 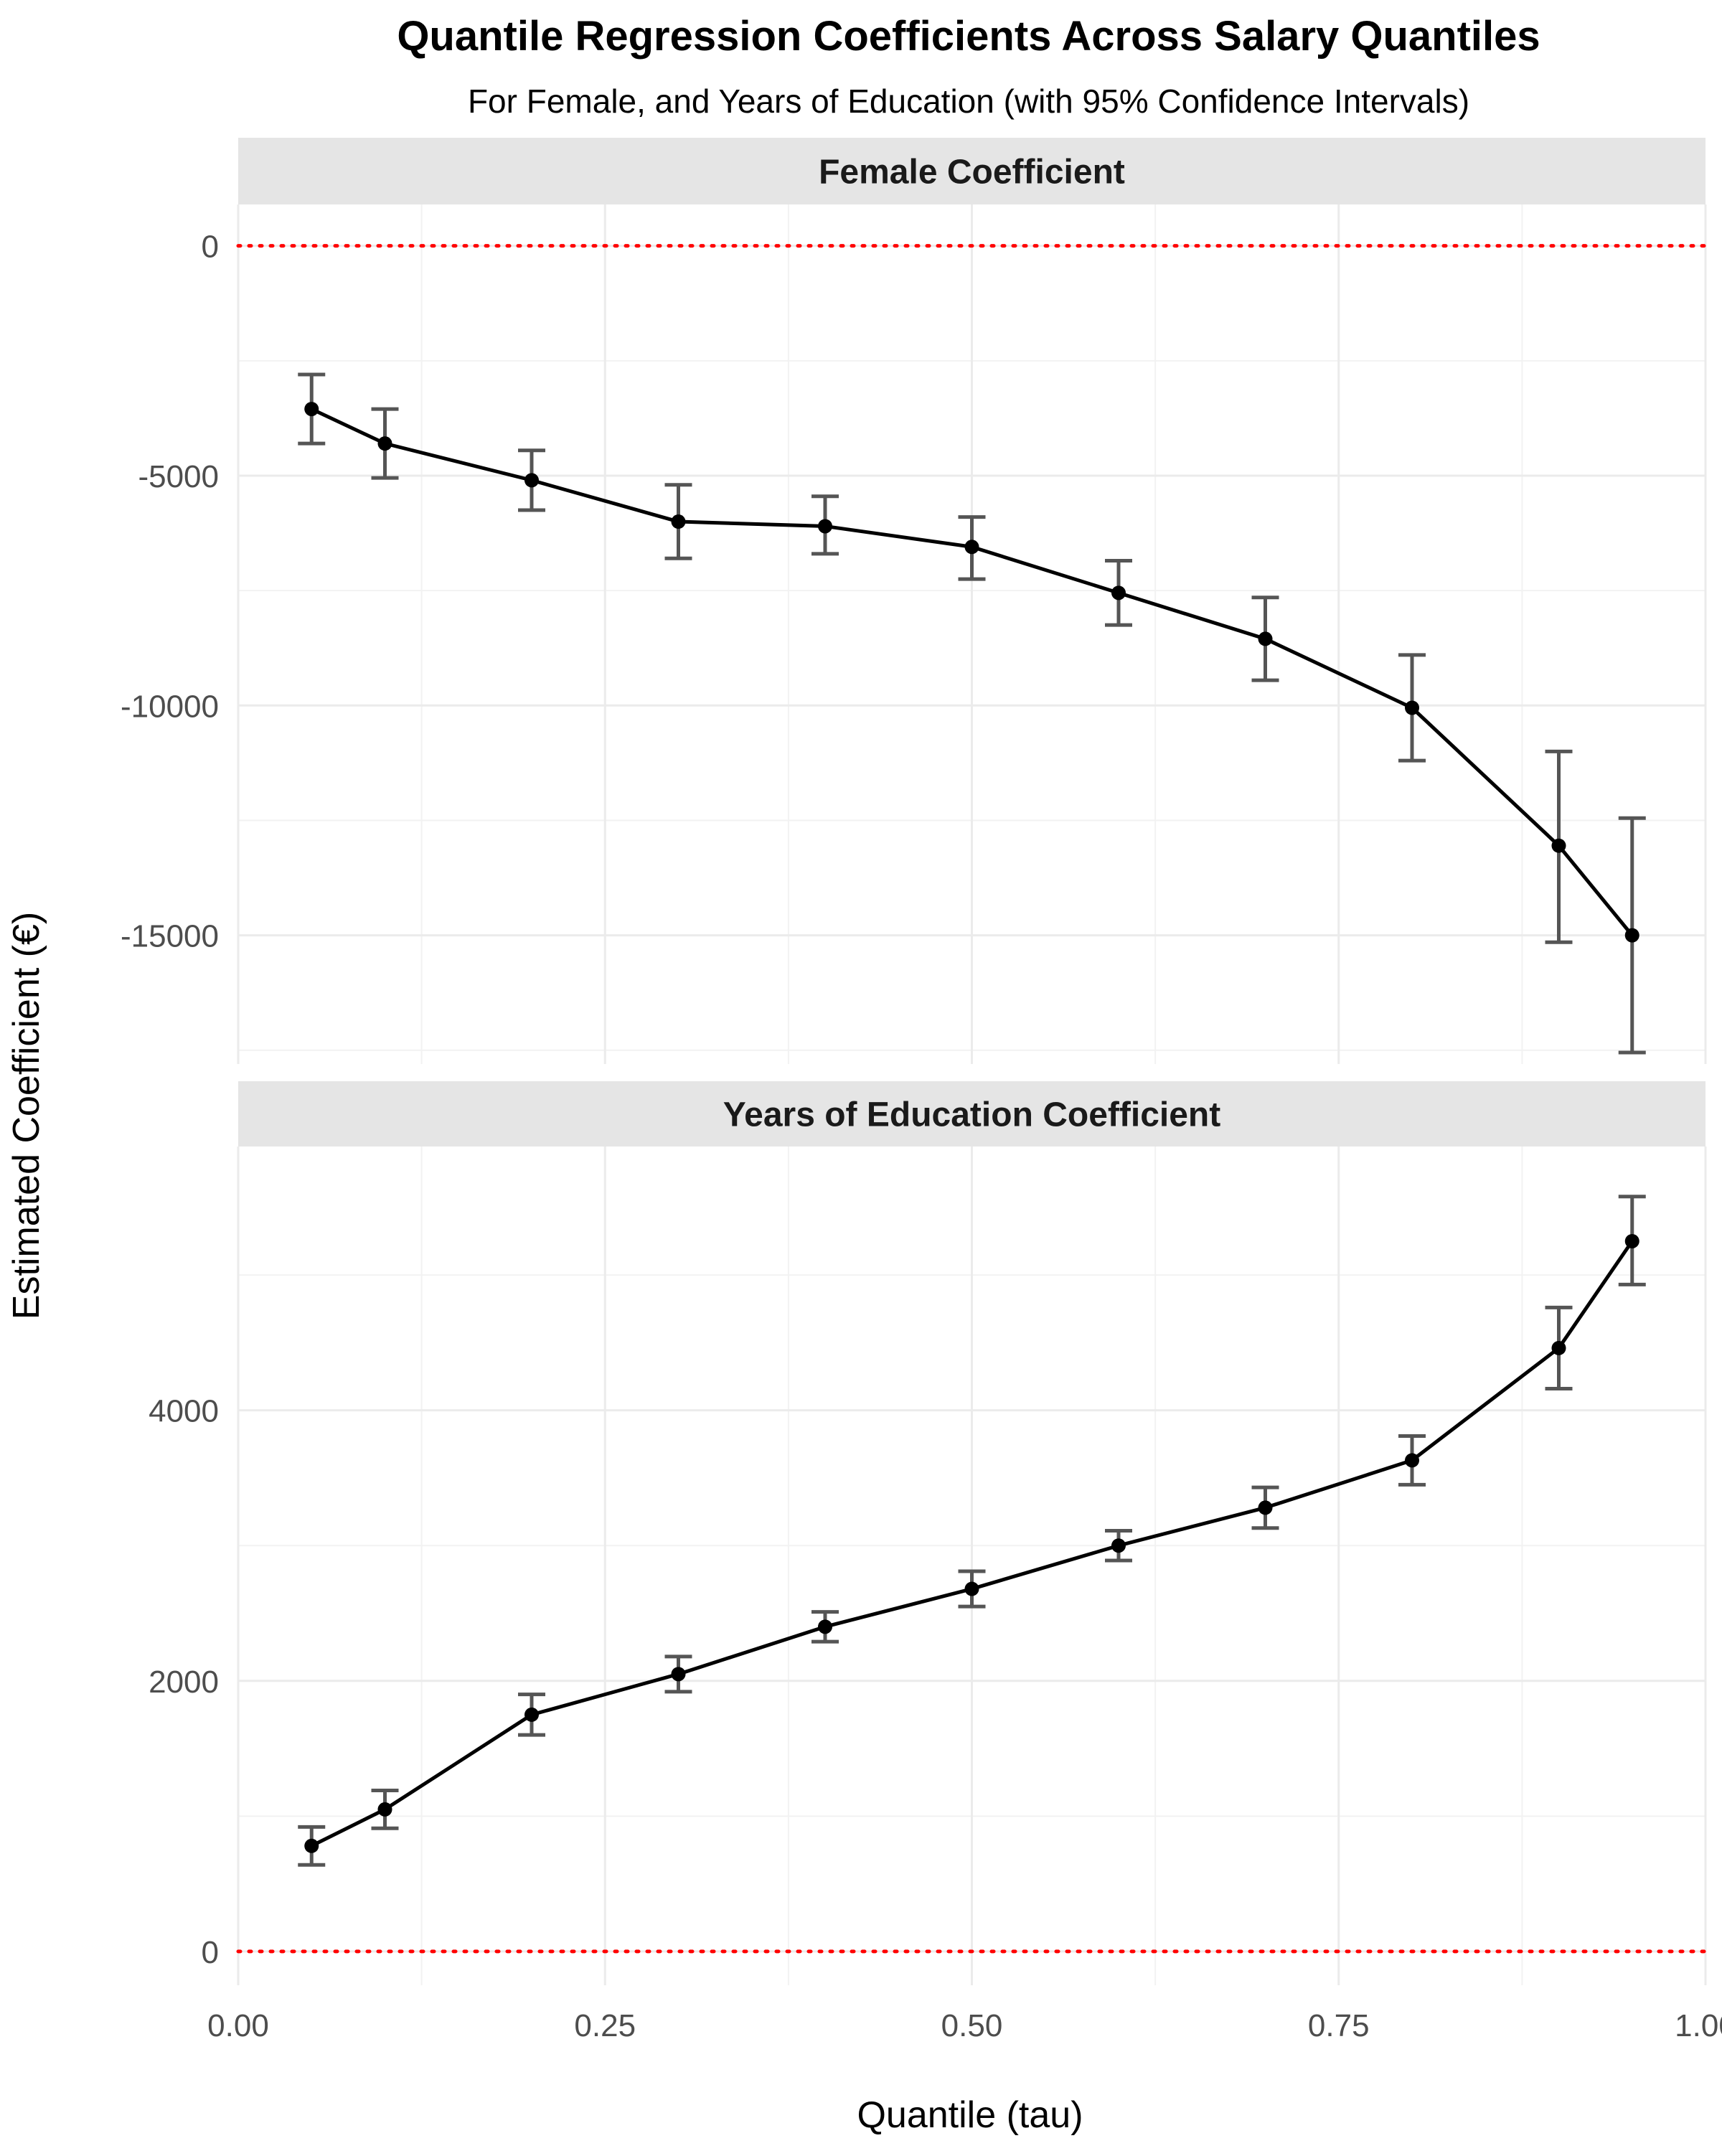 What do you see at coordinates (972, 2026) in the screenshot?
I see `x-tick-label: 0.50` at bounding box center [972, 2026].